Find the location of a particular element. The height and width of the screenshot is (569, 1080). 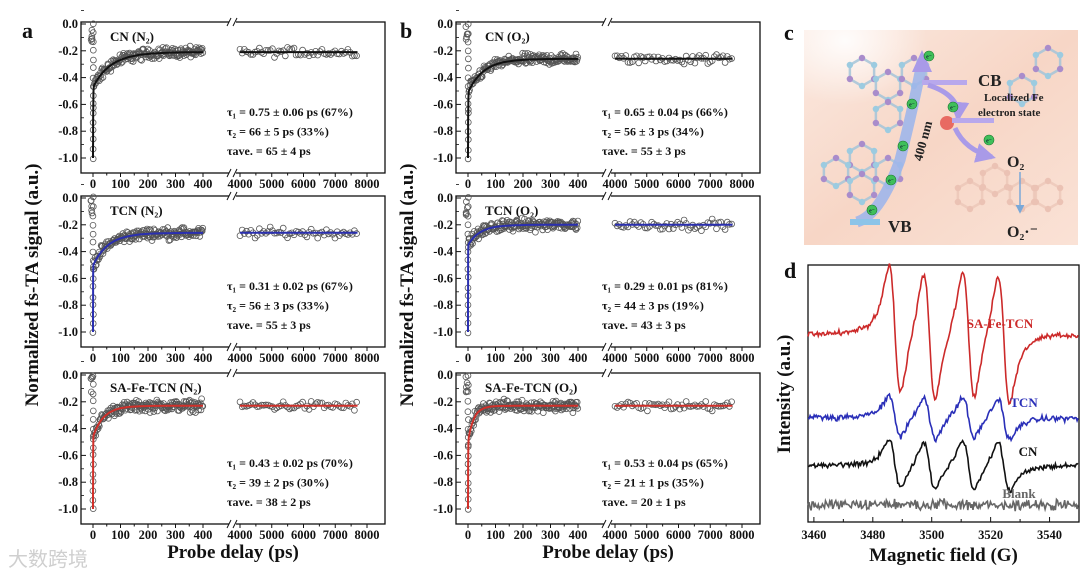

x-tick-label: 3460 is located at coordinates (813, 535).